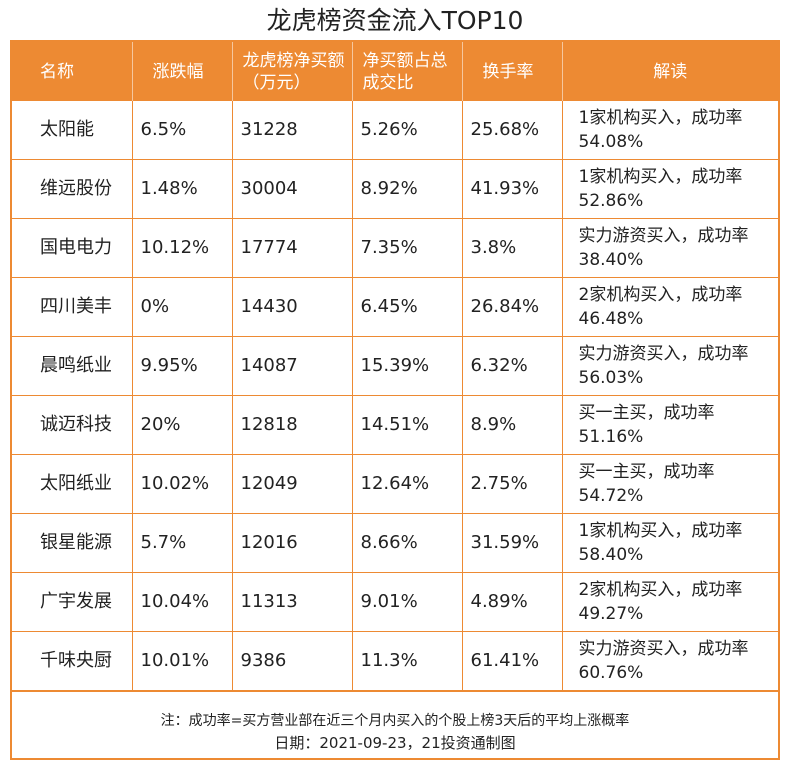  What do you see at coordinates (512, 248) in the screenshot?
I see `cell-turnover: 3.8%` at bounding box center [512, 248].